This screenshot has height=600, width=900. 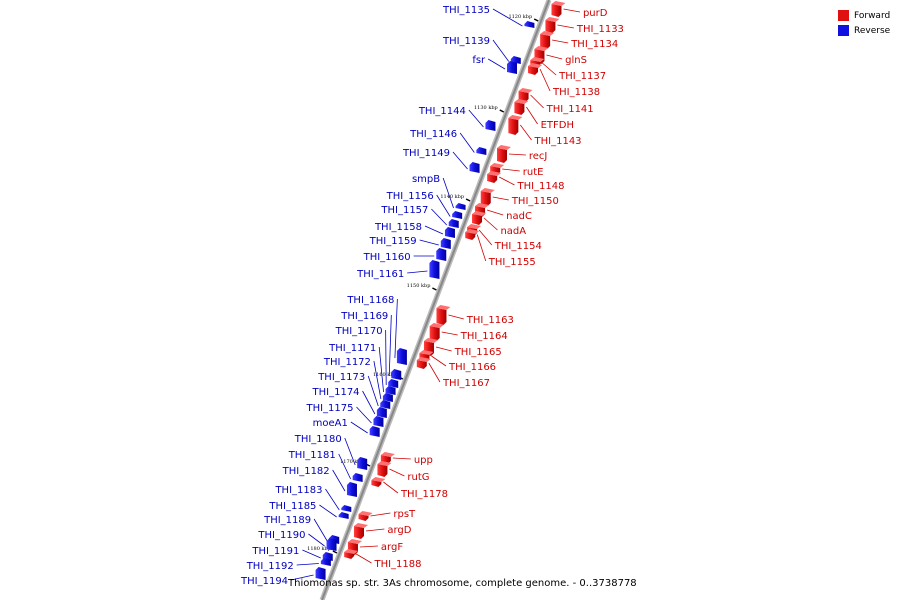 I want to click on gene-label-reverse: THI_1161, so click(x=380, y=274).